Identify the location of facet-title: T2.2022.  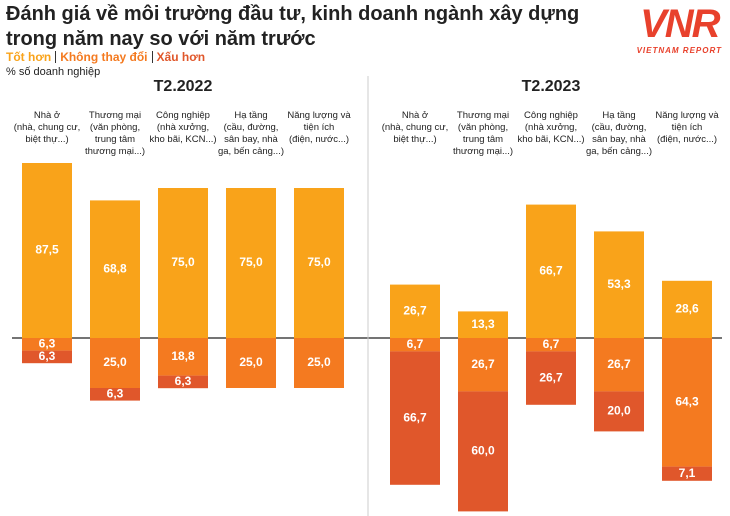
(183, 86).